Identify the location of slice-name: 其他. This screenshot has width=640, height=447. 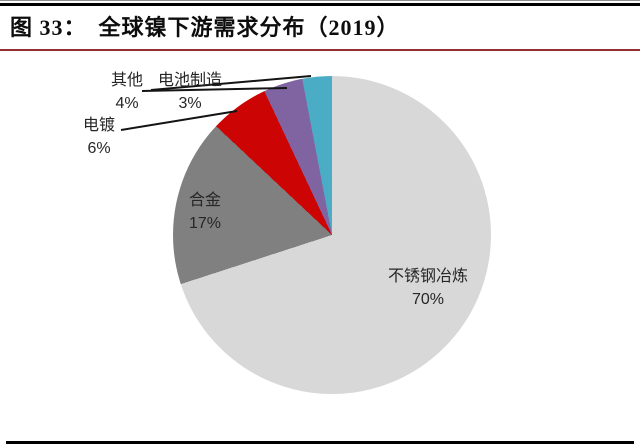
(126, 80).